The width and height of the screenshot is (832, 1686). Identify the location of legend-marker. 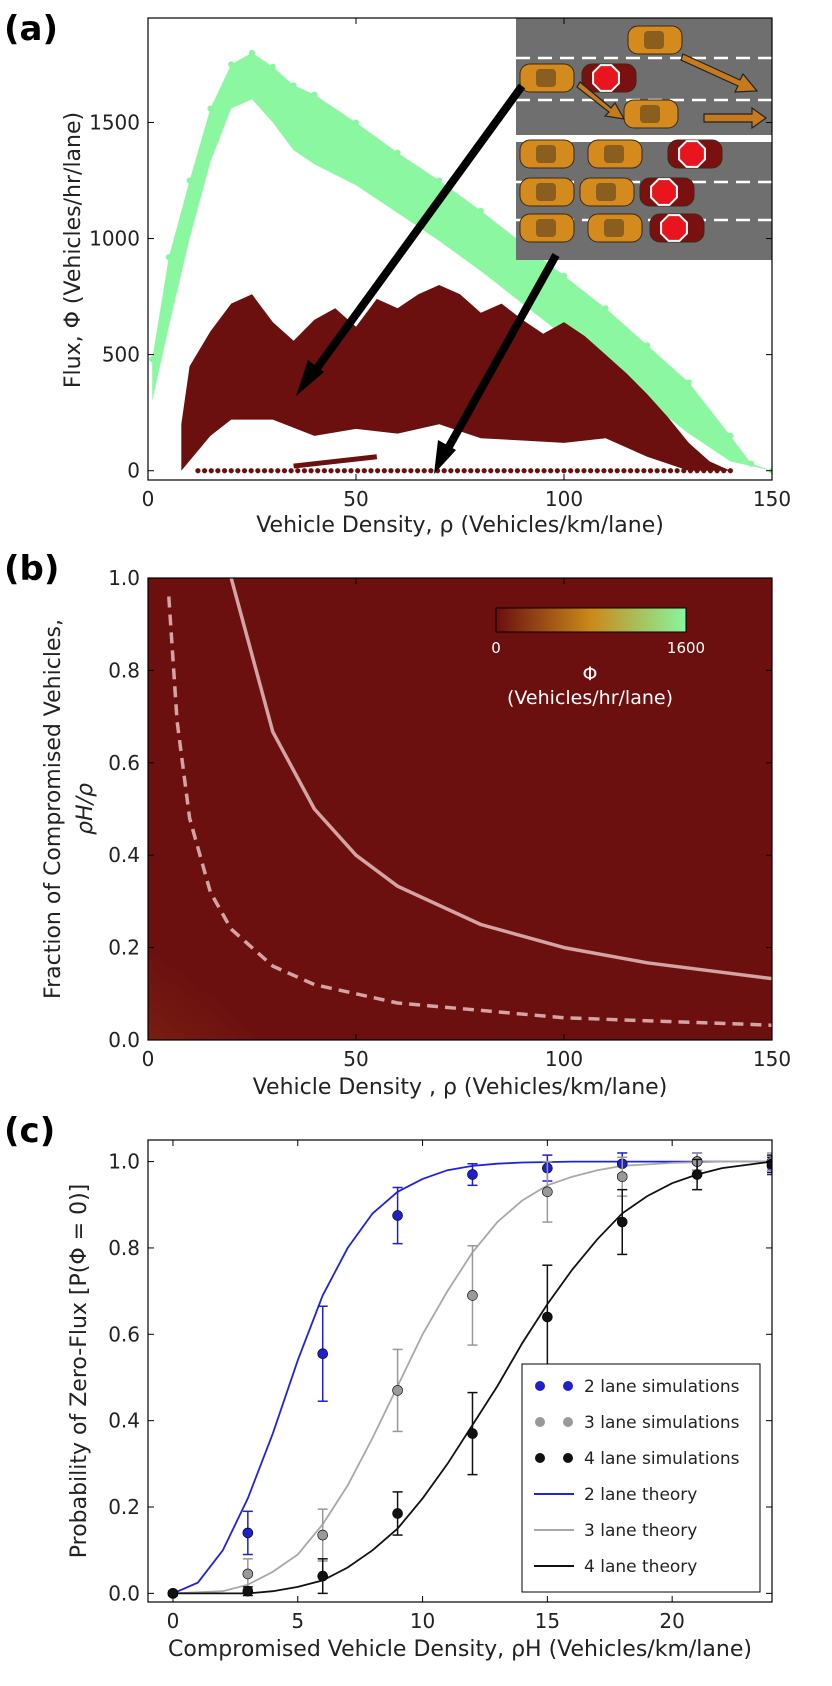
(568, 1422).